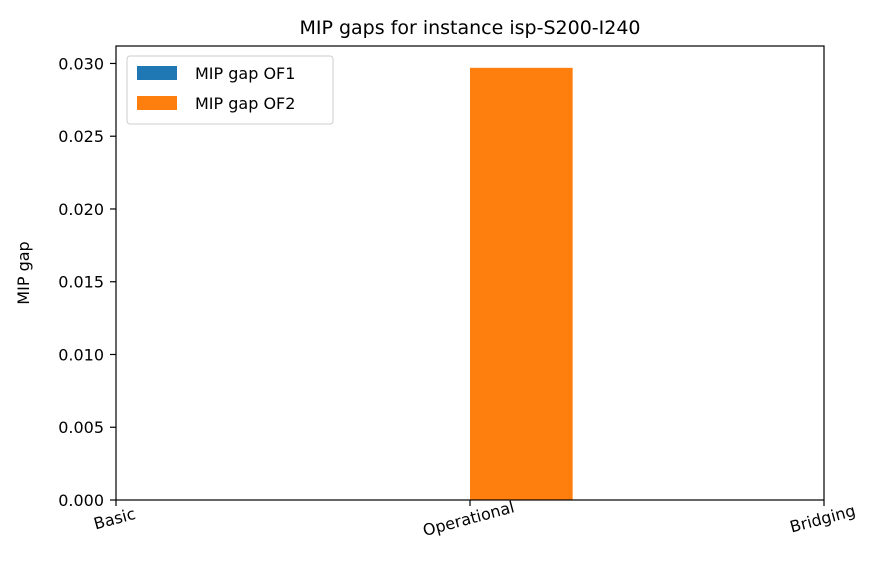  What do you see at coordinates (81, 500) in the screenshot?
I see `y-tick-label: 0.000` at bounding box center [81, 500].